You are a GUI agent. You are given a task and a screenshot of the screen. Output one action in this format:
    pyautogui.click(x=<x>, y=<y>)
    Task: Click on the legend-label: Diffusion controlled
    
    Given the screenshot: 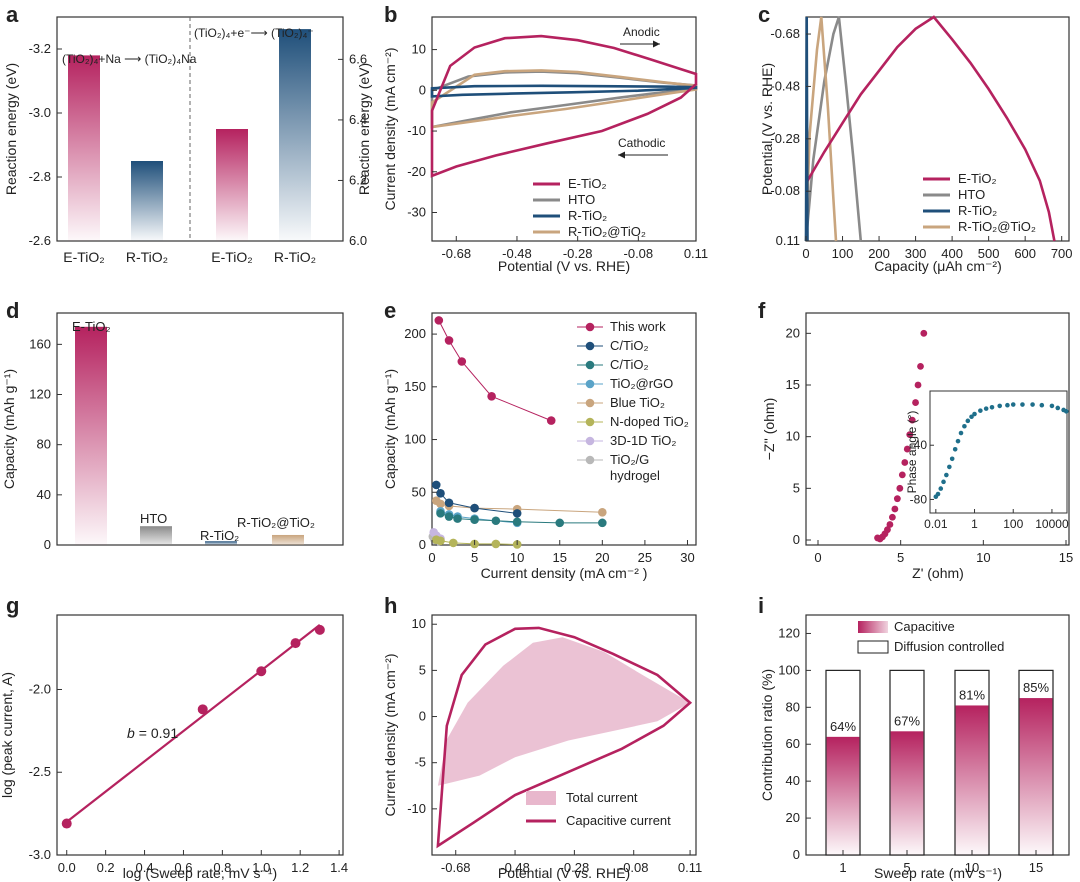 What is the action you would take?
    pyautogui.click(x=949, y=646)
    